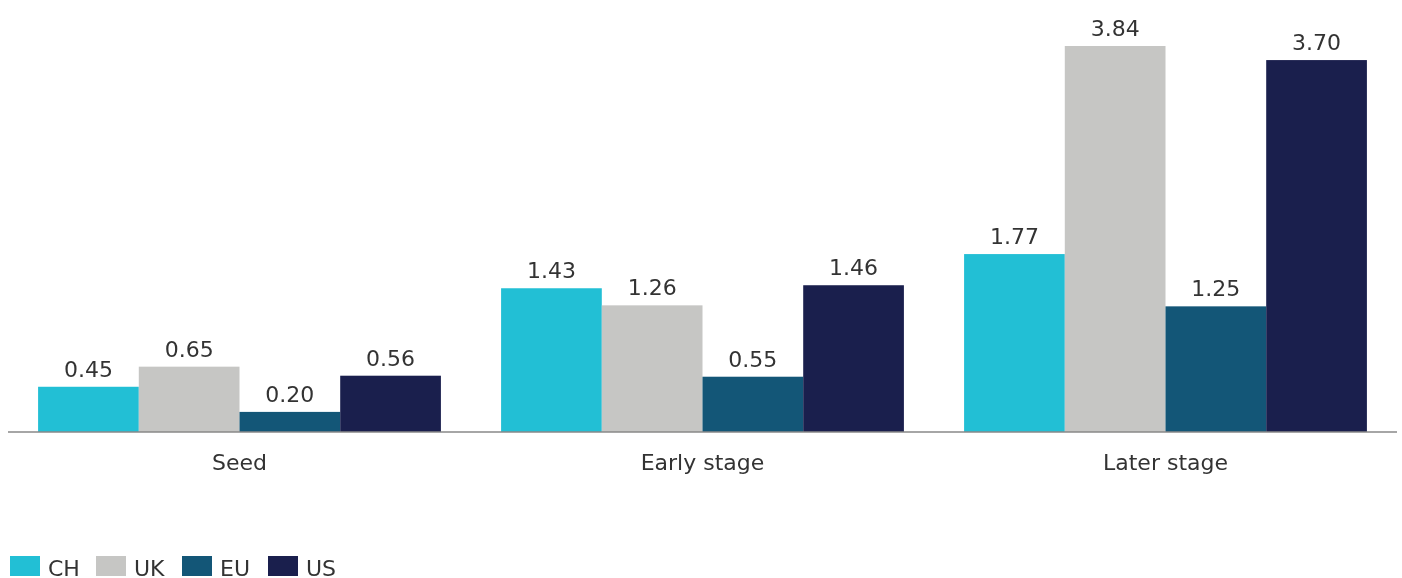 Image resolution: width=1402 pixels, height=578 pixels. What do you see at coordinates (189, 349) in the screenshot?
I see `data-label: 0.65` at bounding box center [189, 349].